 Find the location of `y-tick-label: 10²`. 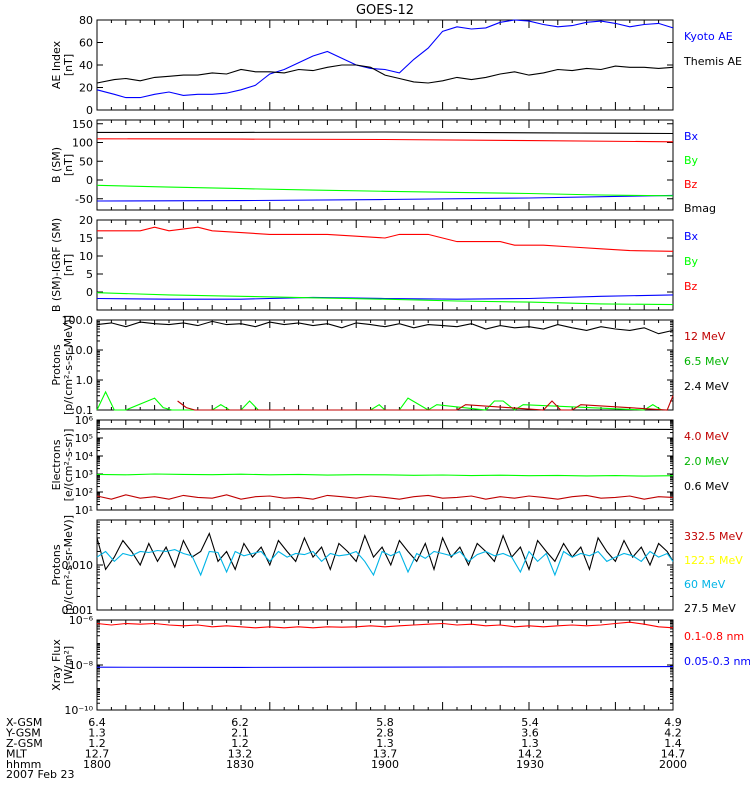

y-tick-label: 10² is located at coordinates (84, 492).